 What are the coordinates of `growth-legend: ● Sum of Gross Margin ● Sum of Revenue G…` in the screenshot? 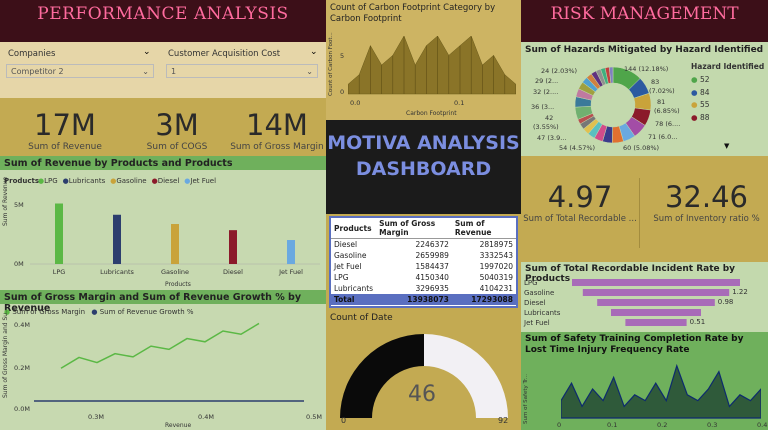 It's located at (99, 312).